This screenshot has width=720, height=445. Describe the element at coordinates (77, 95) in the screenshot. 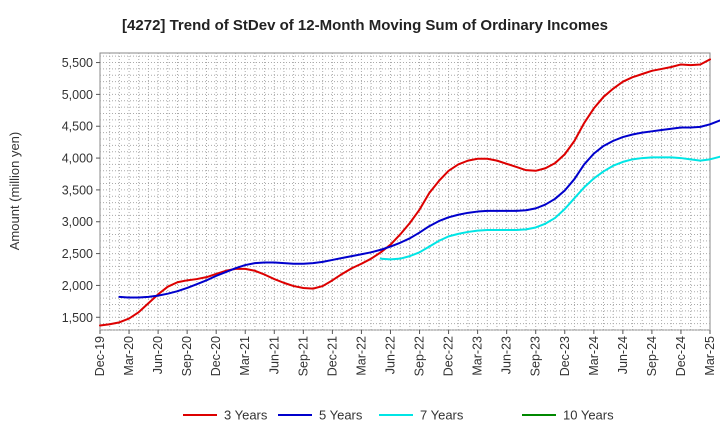

I see `y-tick-label: 5,000` at that location.